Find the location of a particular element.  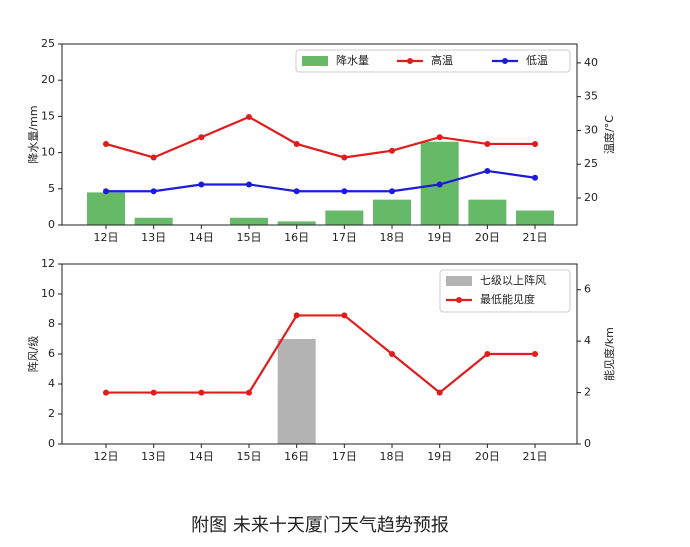

y2-tick-label: 4 is located at coordinates (587, 340).